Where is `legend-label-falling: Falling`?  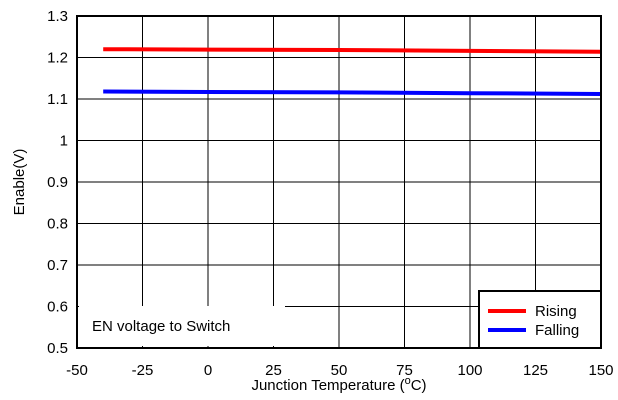 legend-label-falling: Falling is located at coordinates (557, 330).